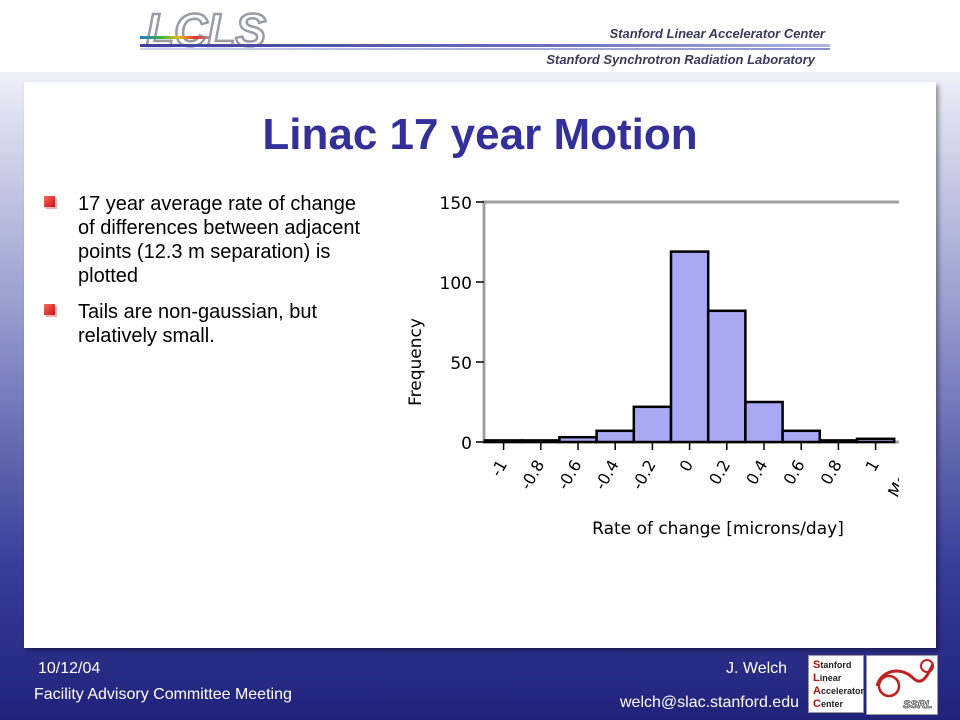  I want to click on x-tick-label: 0, so click(687, 466).